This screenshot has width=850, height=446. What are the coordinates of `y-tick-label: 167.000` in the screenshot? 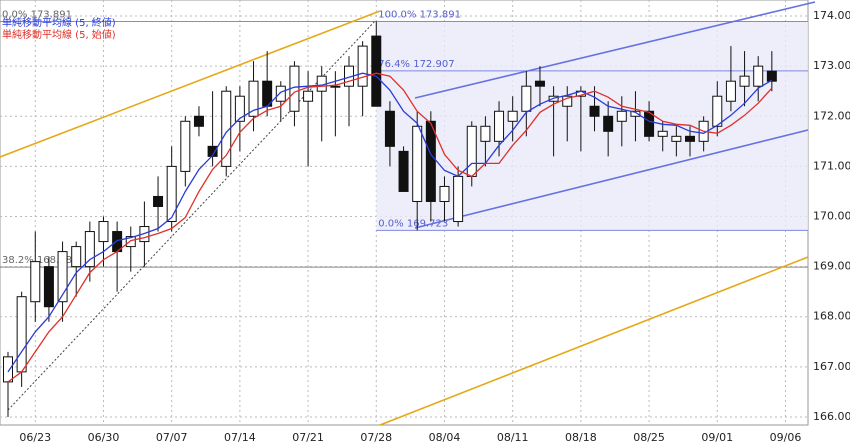 It's located at (831, 366).